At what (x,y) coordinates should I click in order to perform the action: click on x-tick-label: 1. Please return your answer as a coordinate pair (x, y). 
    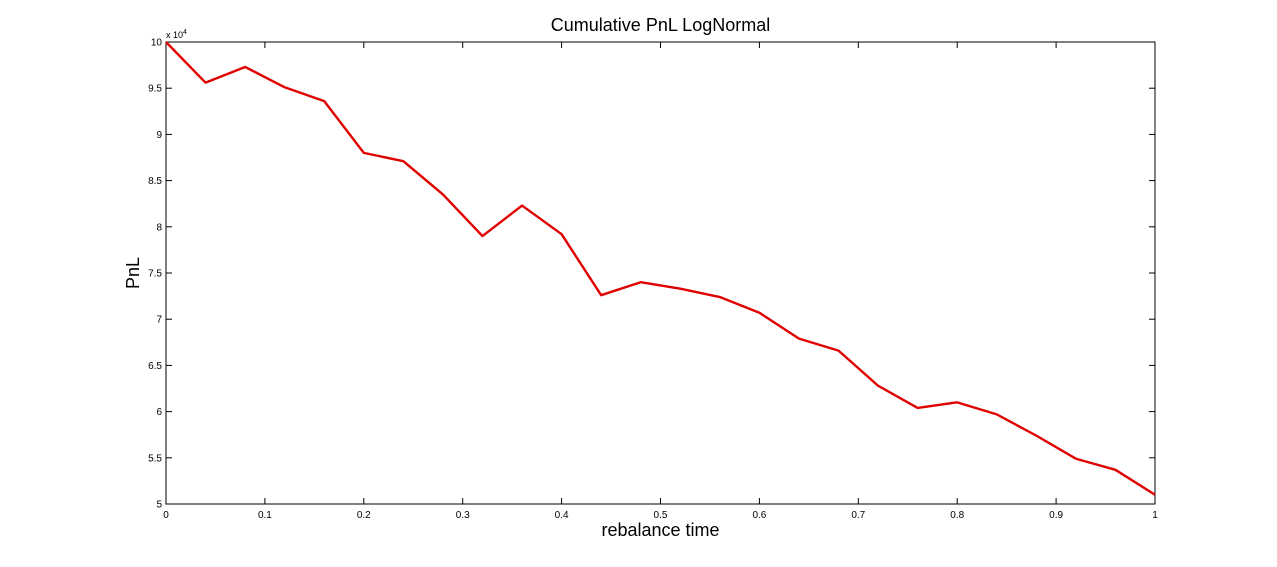
    Looking at the image, I should click on (1155, 515).